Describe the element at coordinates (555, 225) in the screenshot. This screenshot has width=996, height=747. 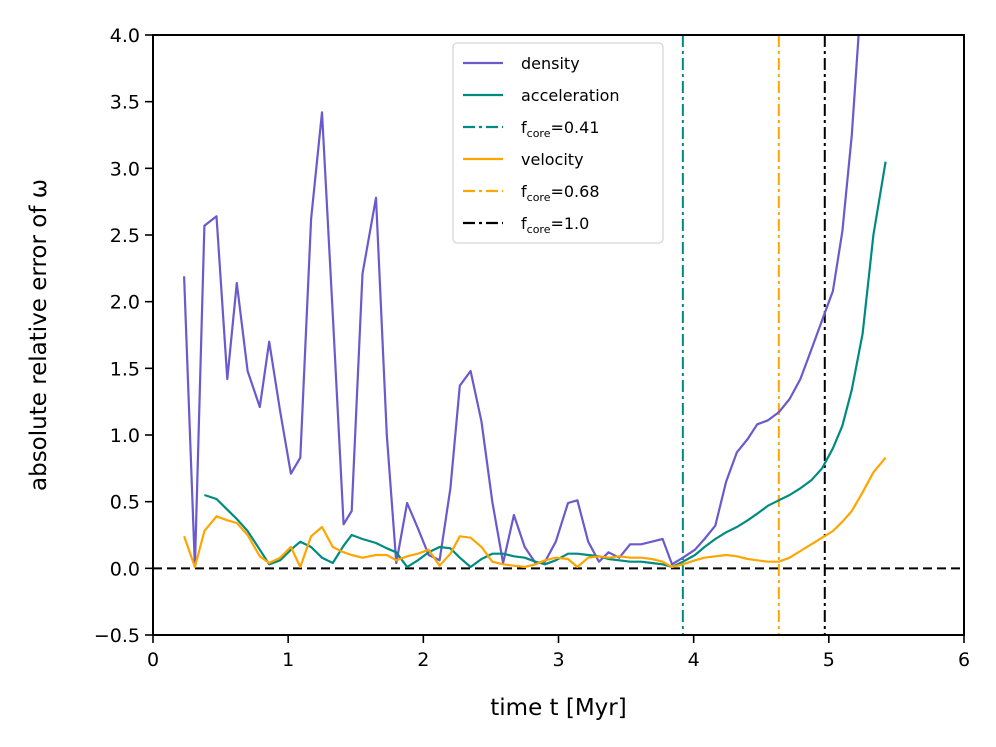
I see `legend-label: fcore=1.0` at that location.